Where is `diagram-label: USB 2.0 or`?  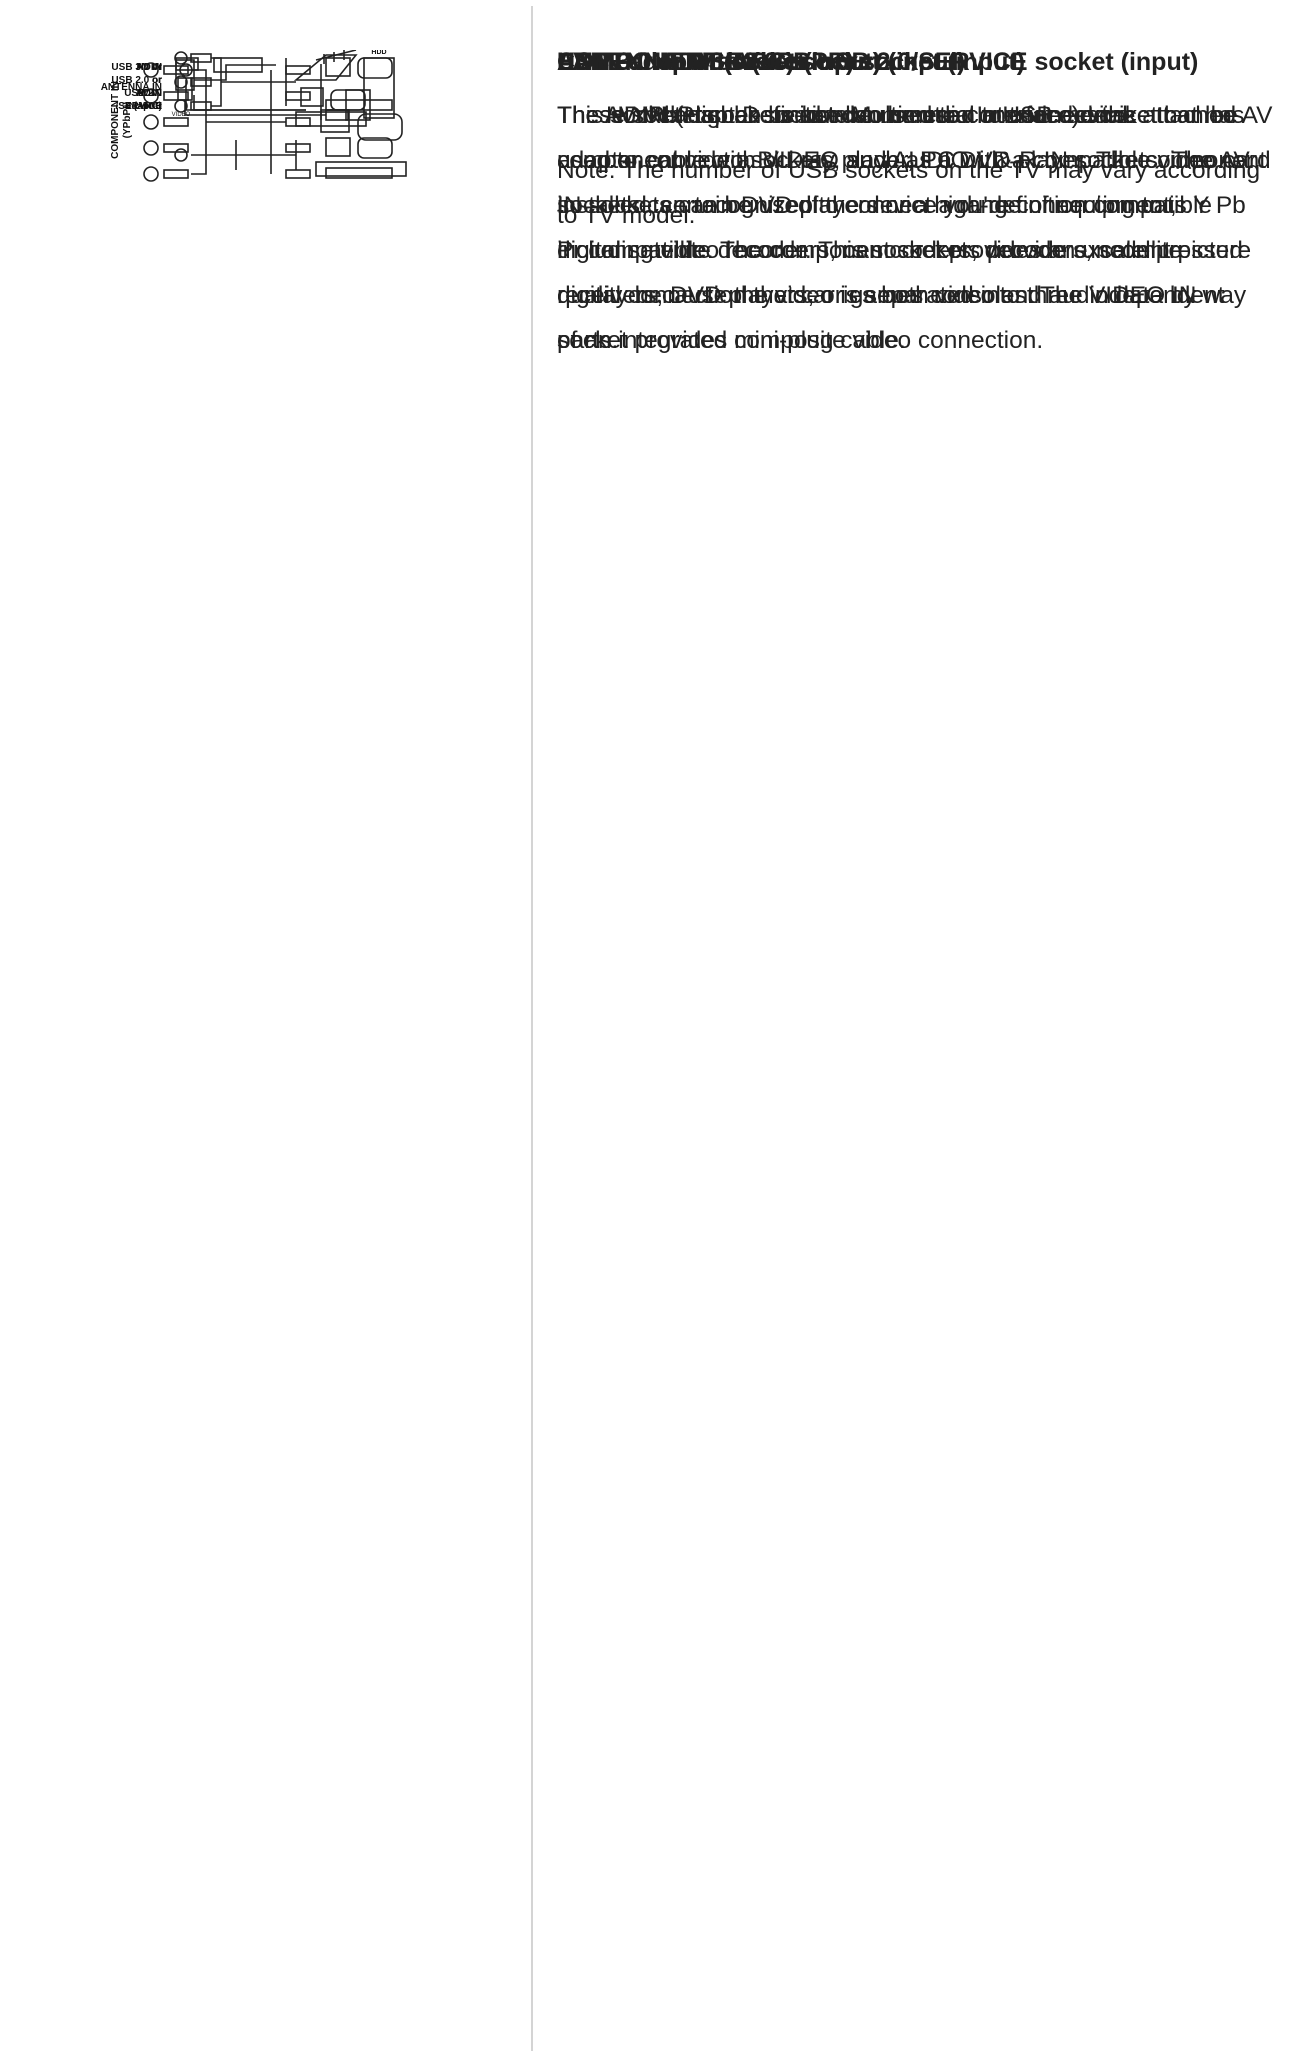
diagram-label: USB 2.0 or is located at coordinates (136, 80).